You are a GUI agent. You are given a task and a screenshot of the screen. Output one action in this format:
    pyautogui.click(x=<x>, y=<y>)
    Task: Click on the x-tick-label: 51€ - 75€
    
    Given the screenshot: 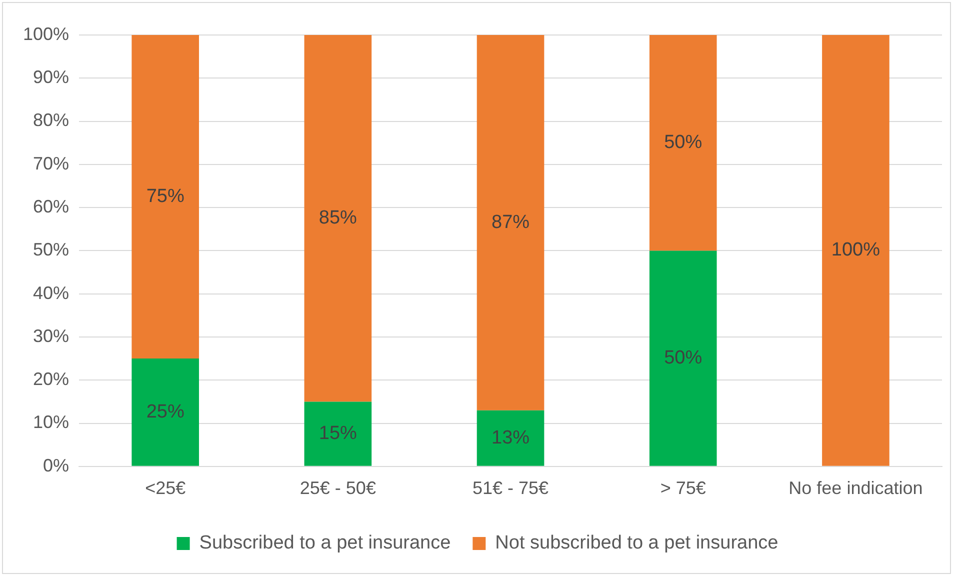 What is the action you would take?
    pyautogui.click(x=510, y=488)
    